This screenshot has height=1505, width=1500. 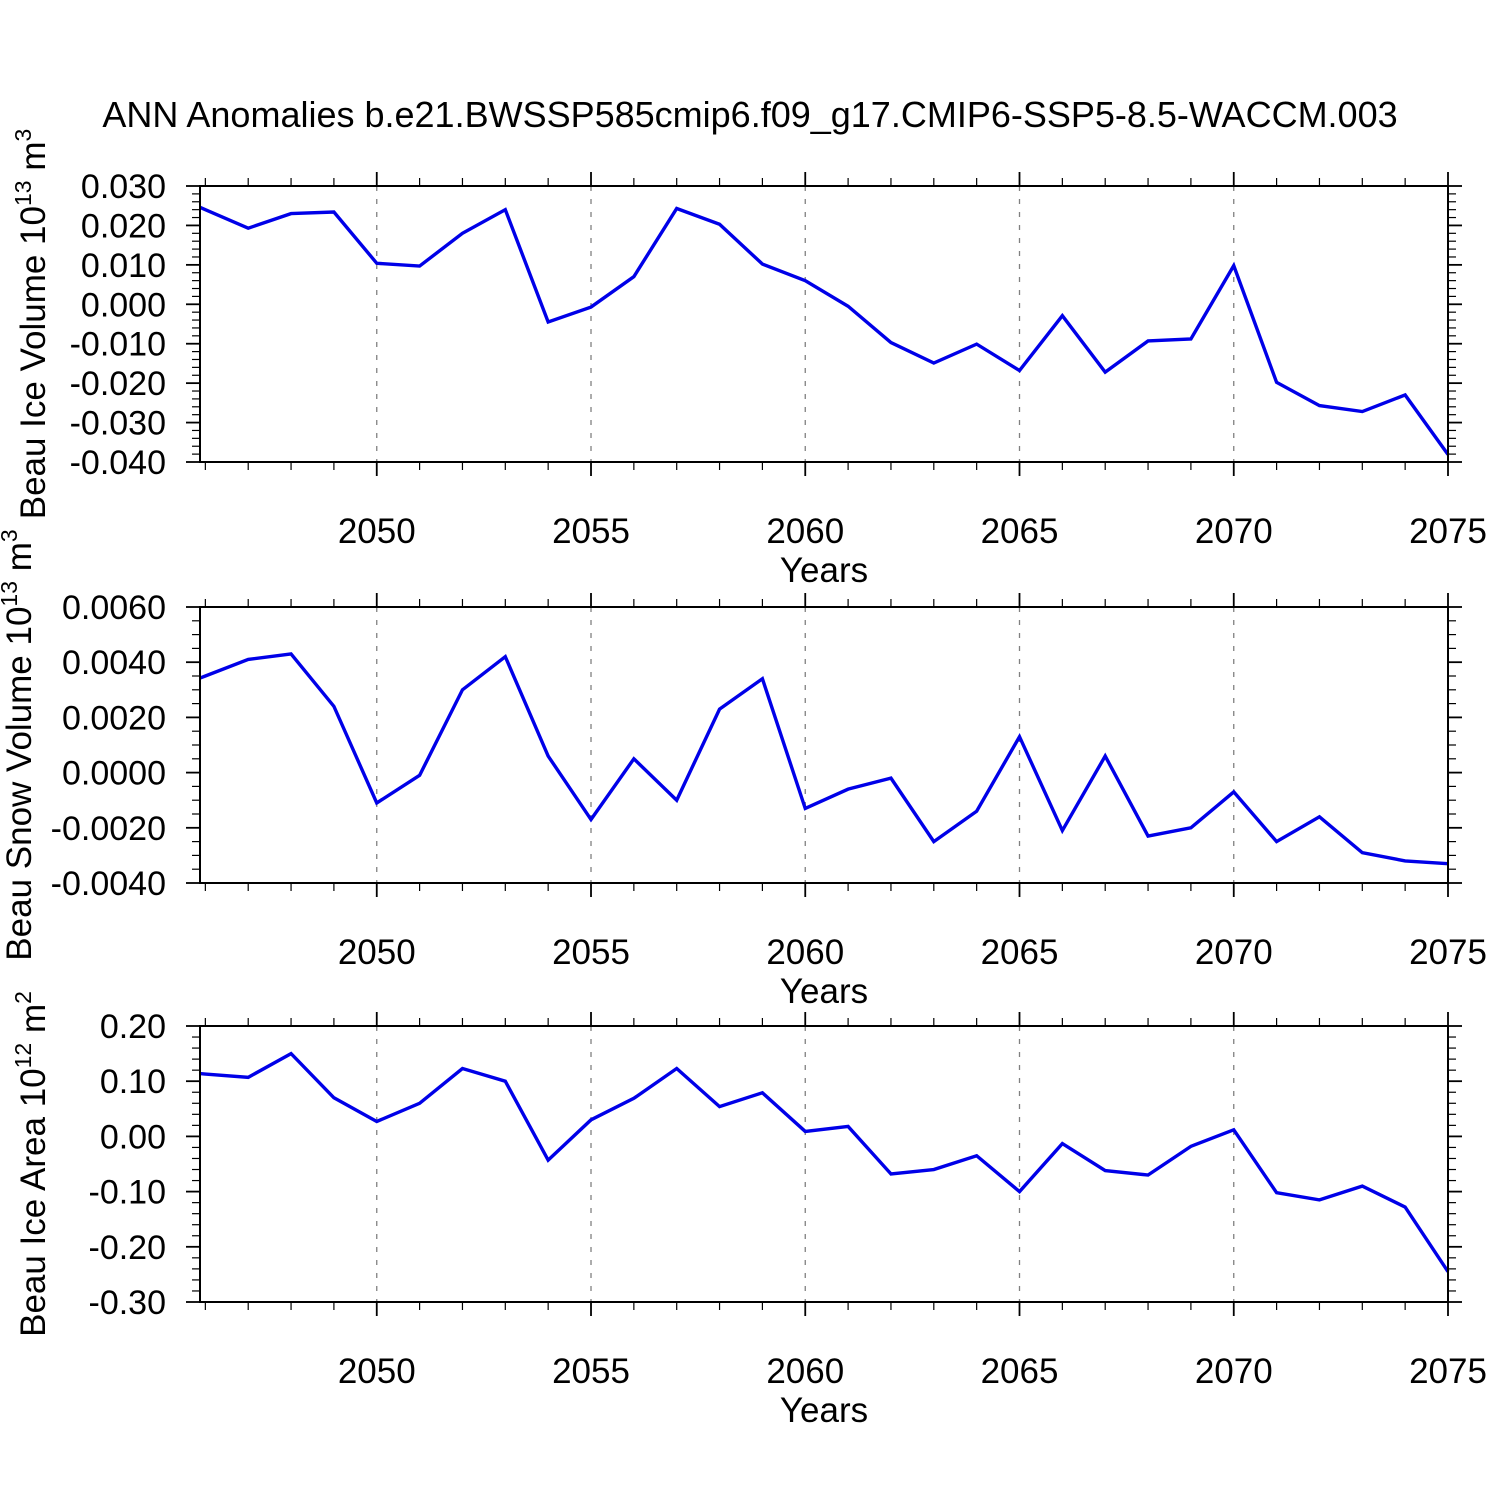 What do you see at coordinates (133, 1137) in the screenshot?
I see `y-tick-label: 0.00` at bounding box center [133, 1137].